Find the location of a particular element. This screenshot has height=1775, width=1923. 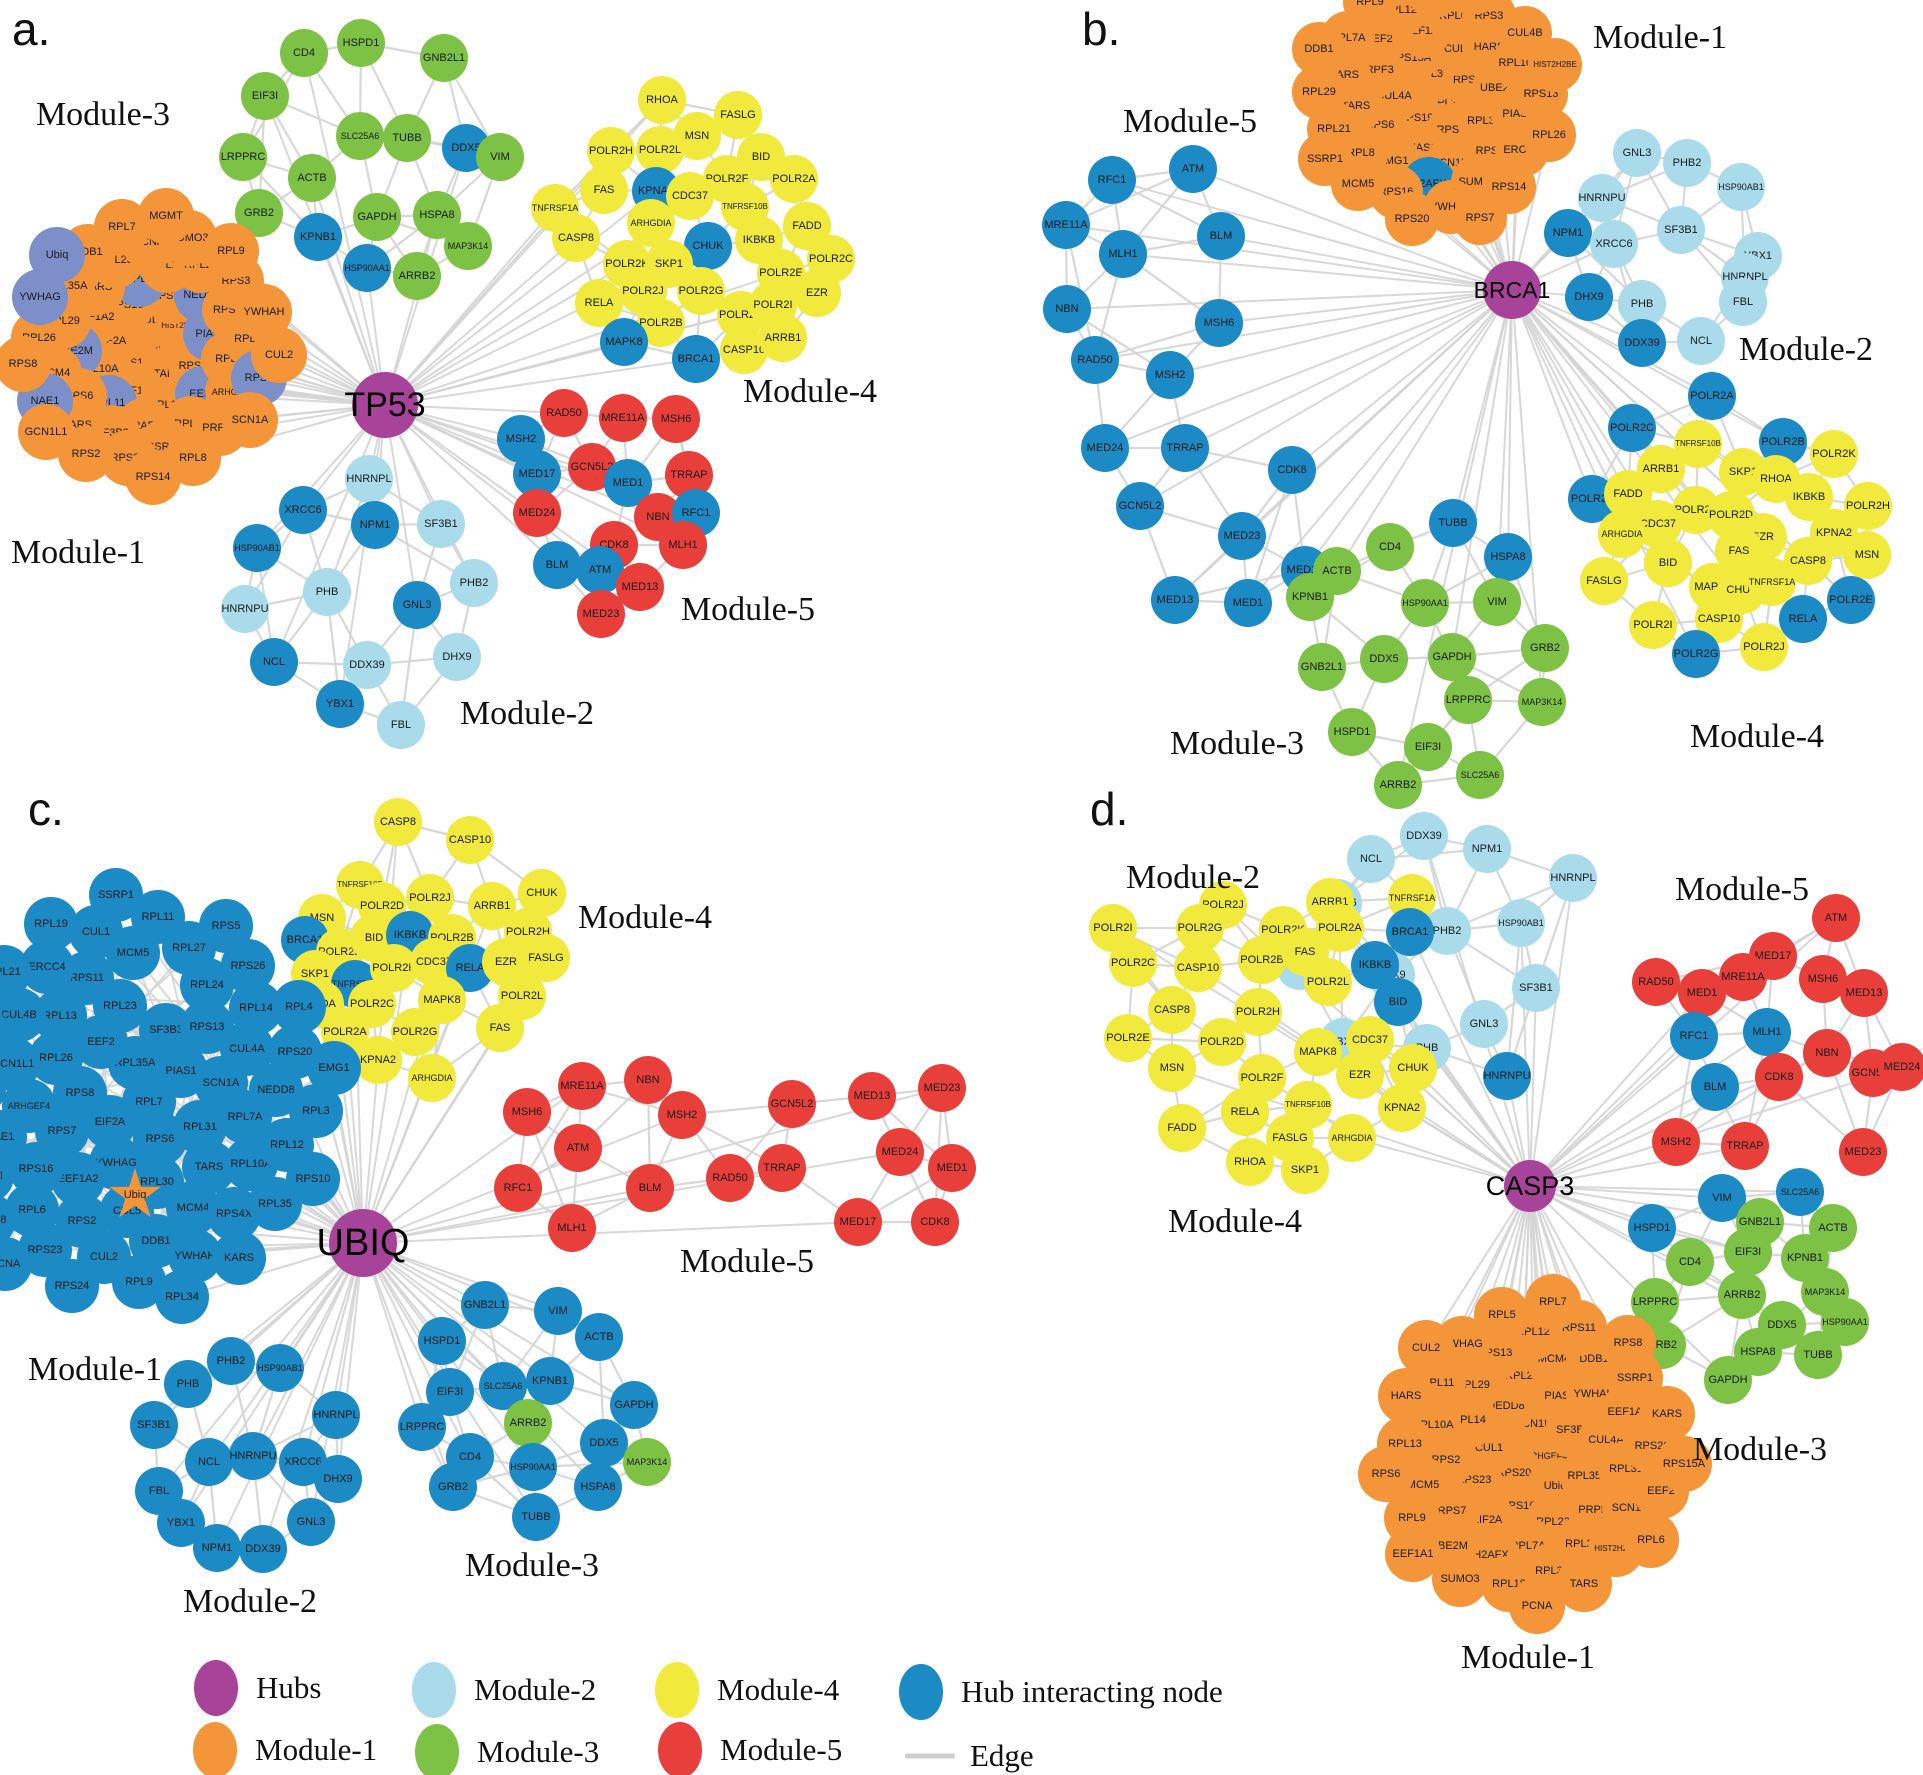

node-gcn1l1: GCN1L1 is located at coordinates (46, 432).